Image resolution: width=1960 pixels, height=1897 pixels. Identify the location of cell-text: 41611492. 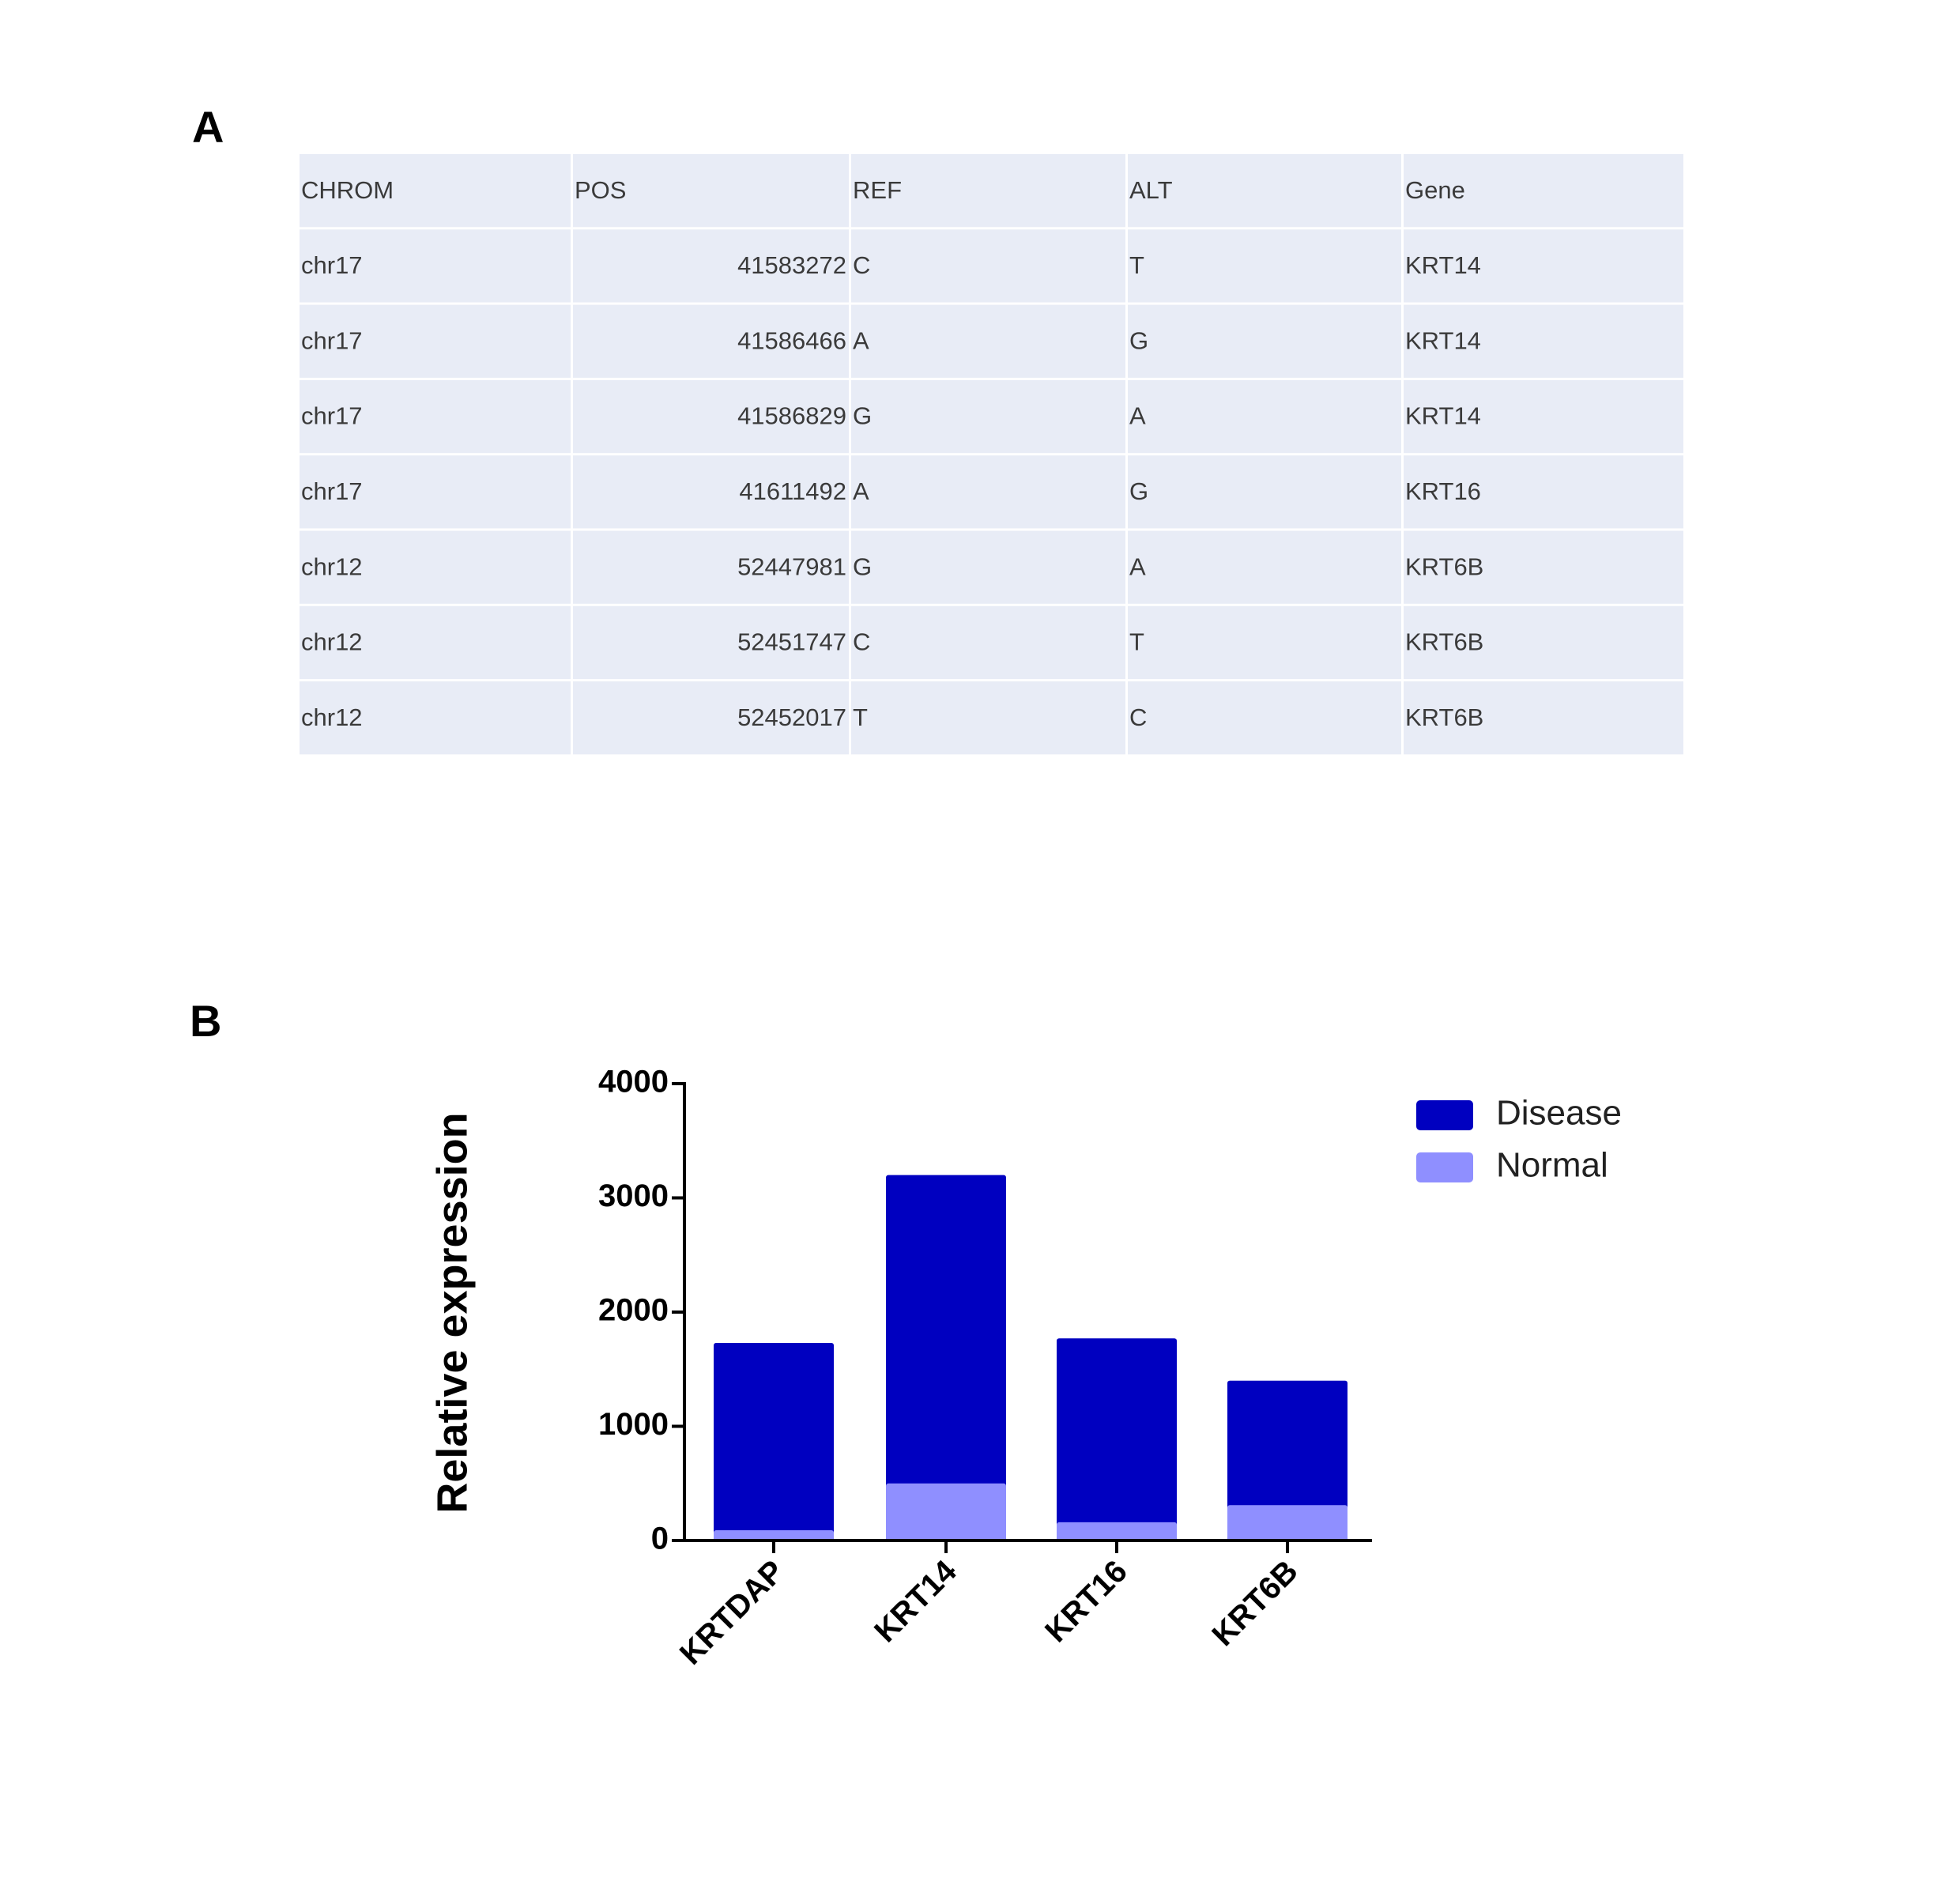
(792, 491).